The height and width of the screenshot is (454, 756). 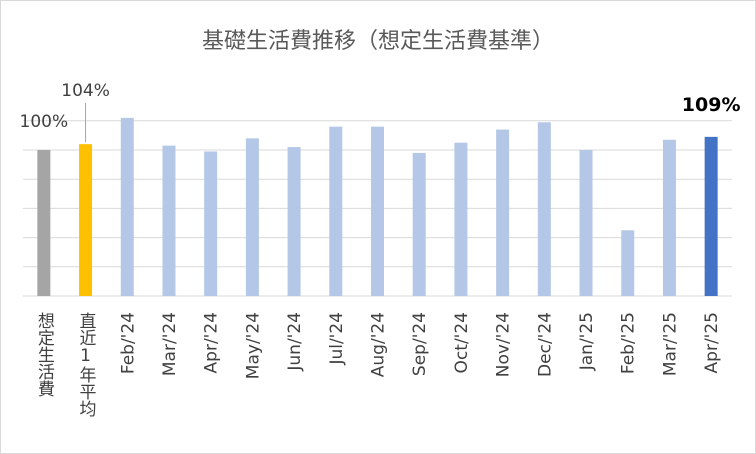 I want to click on data-label: 104%, so click(x=85, y=91).